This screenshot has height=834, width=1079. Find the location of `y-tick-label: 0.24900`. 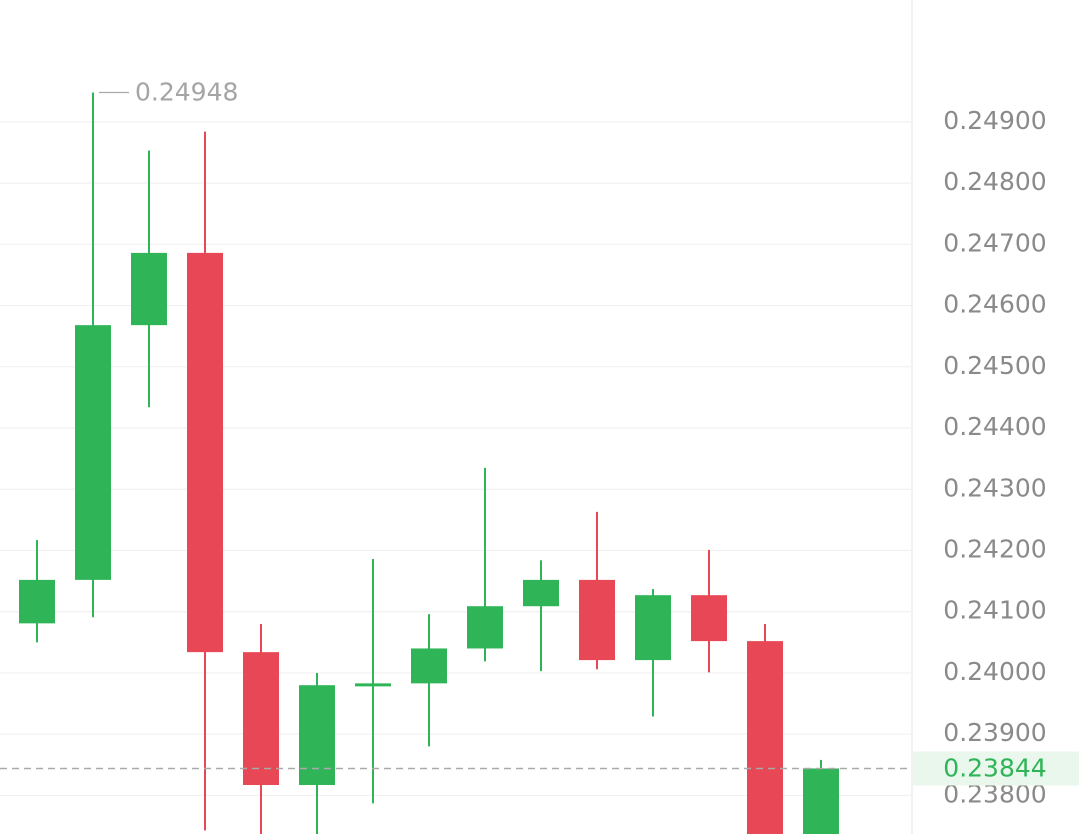

y-tick-label: 0.24900 is located at coordinates (994, 120).